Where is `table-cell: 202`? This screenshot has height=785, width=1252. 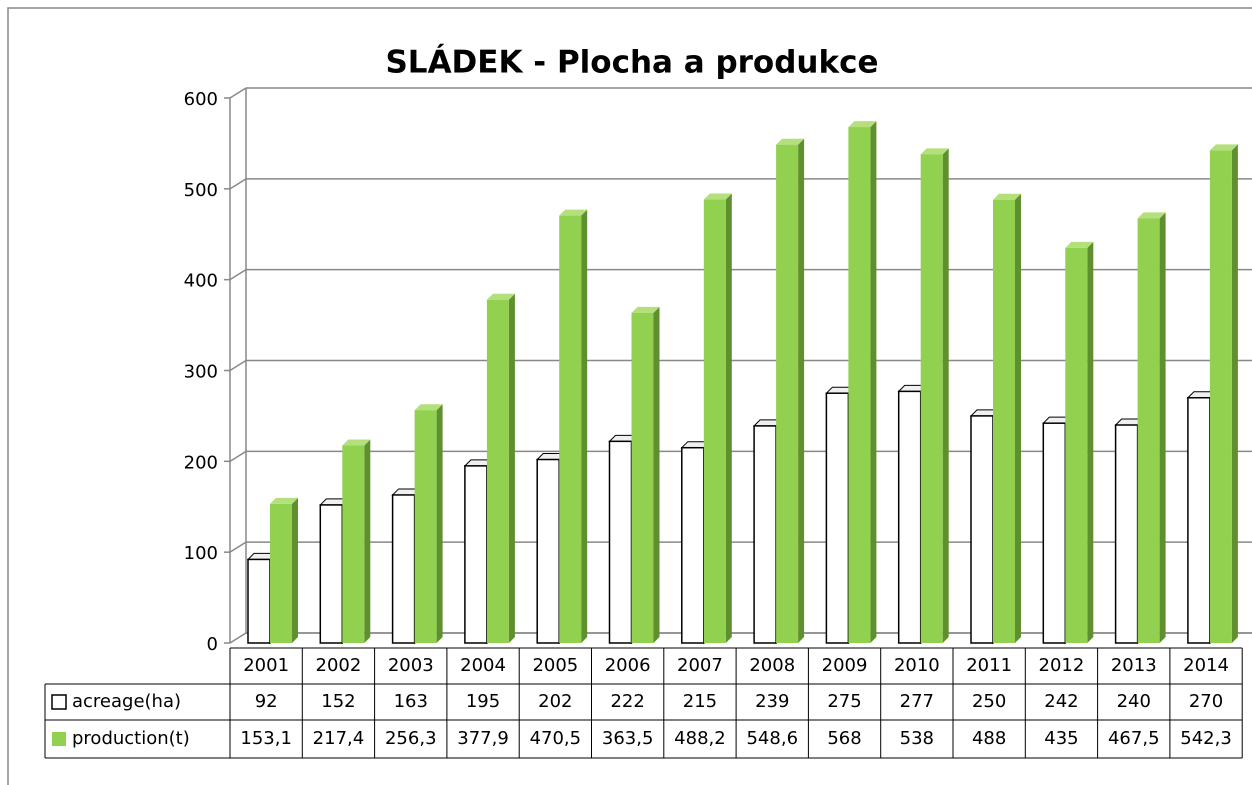
table-cell: 202 is located at coordinates (555, 701).